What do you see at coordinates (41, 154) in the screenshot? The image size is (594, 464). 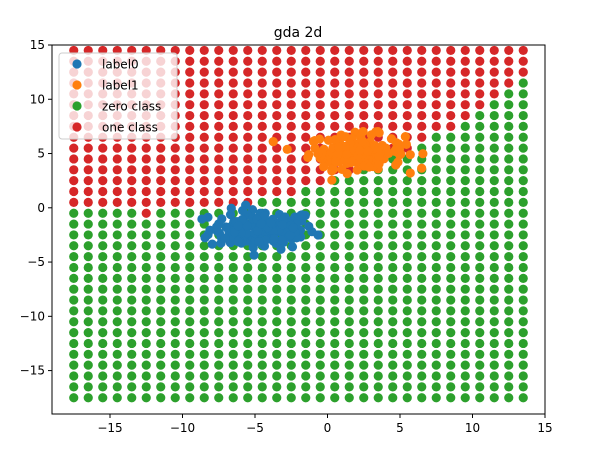 I see `y-tick-label: 5` at bounding box center [41, 154].